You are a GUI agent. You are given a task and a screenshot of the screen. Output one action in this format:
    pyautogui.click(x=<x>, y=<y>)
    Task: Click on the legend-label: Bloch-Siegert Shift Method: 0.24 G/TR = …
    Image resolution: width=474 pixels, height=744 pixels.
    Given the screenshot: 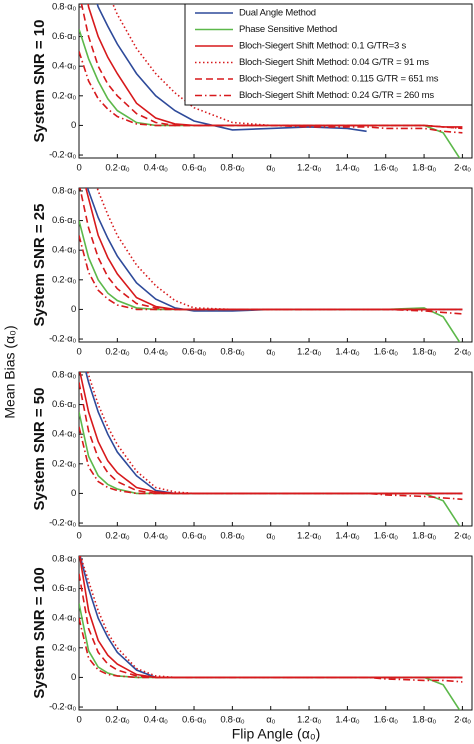 What is the action you would take?
    pyautogui.click(x=336, y=95)
    